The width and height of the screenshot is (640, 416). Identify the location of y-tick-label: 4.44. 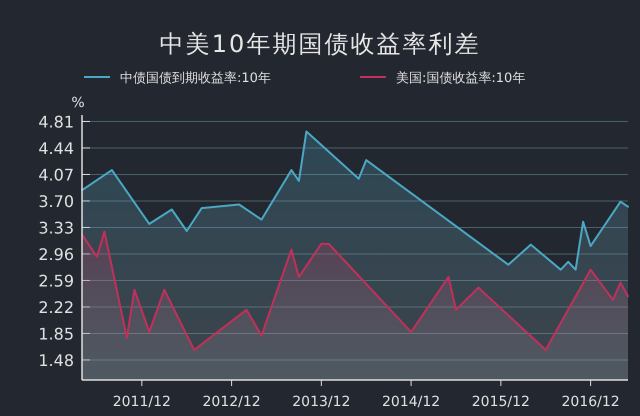
(56, 148).